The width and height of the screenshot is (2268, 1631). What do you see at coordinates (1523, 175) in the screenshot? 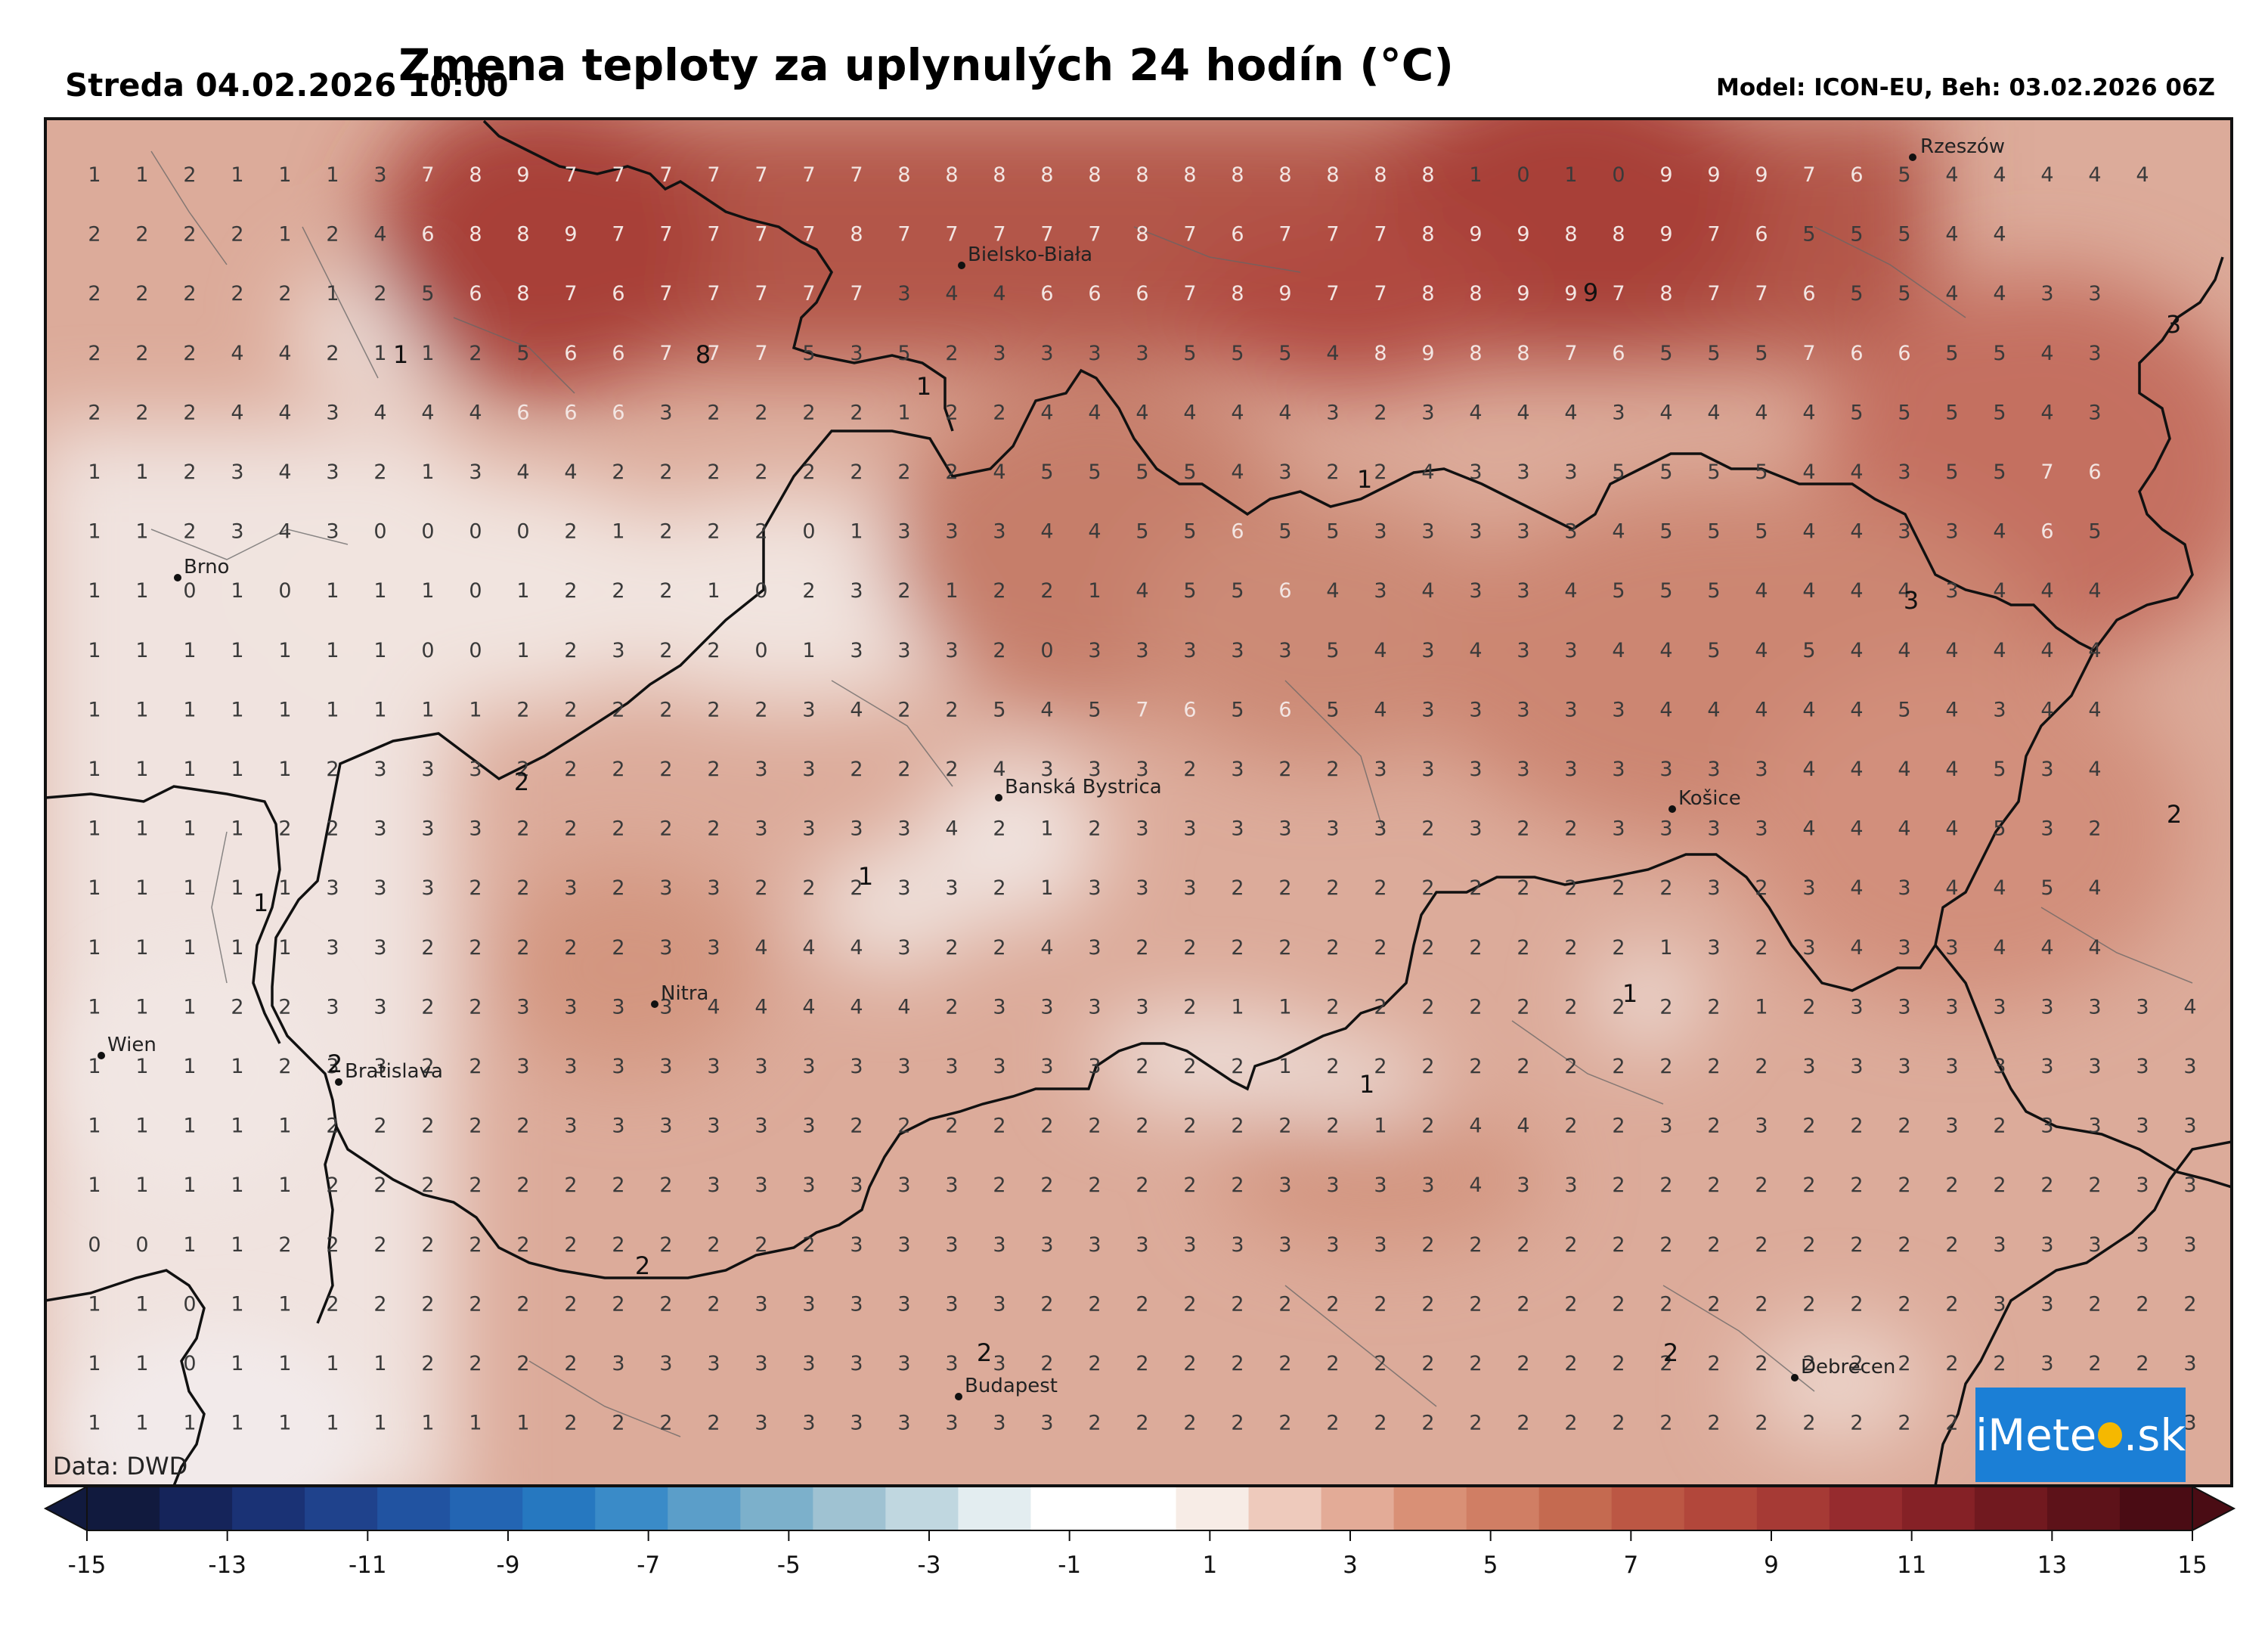
I see `grid-value: 0` at bounding box center [1523, 175].